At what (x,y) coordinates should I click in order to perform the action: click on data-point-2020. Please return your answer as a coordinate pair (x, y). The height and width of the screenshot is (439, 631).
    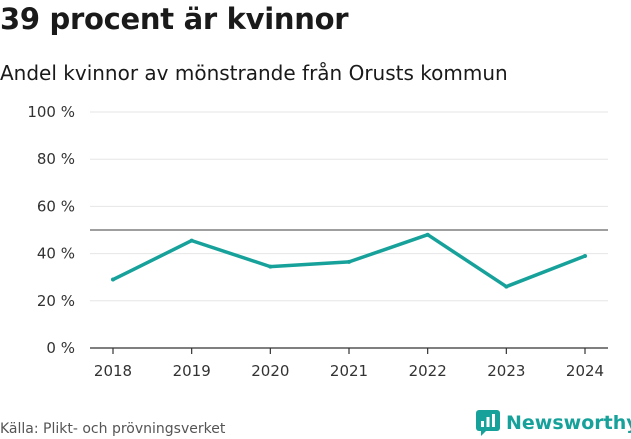
    Looking at the image, I should click on (270, 266).